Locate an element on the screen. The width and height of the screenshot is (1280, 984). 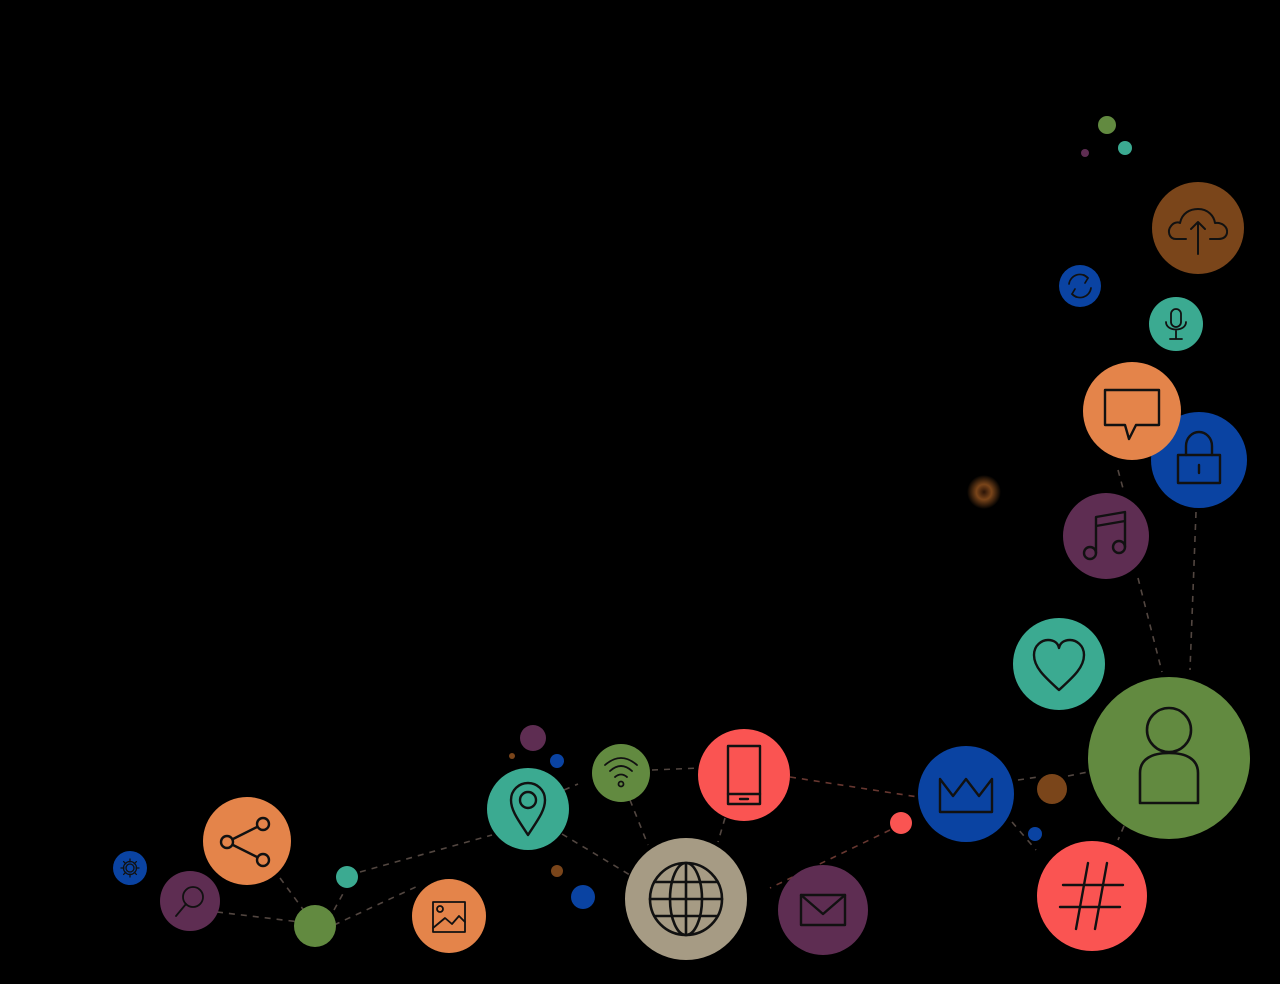
comment-node is located at coordinates (1132, 411).